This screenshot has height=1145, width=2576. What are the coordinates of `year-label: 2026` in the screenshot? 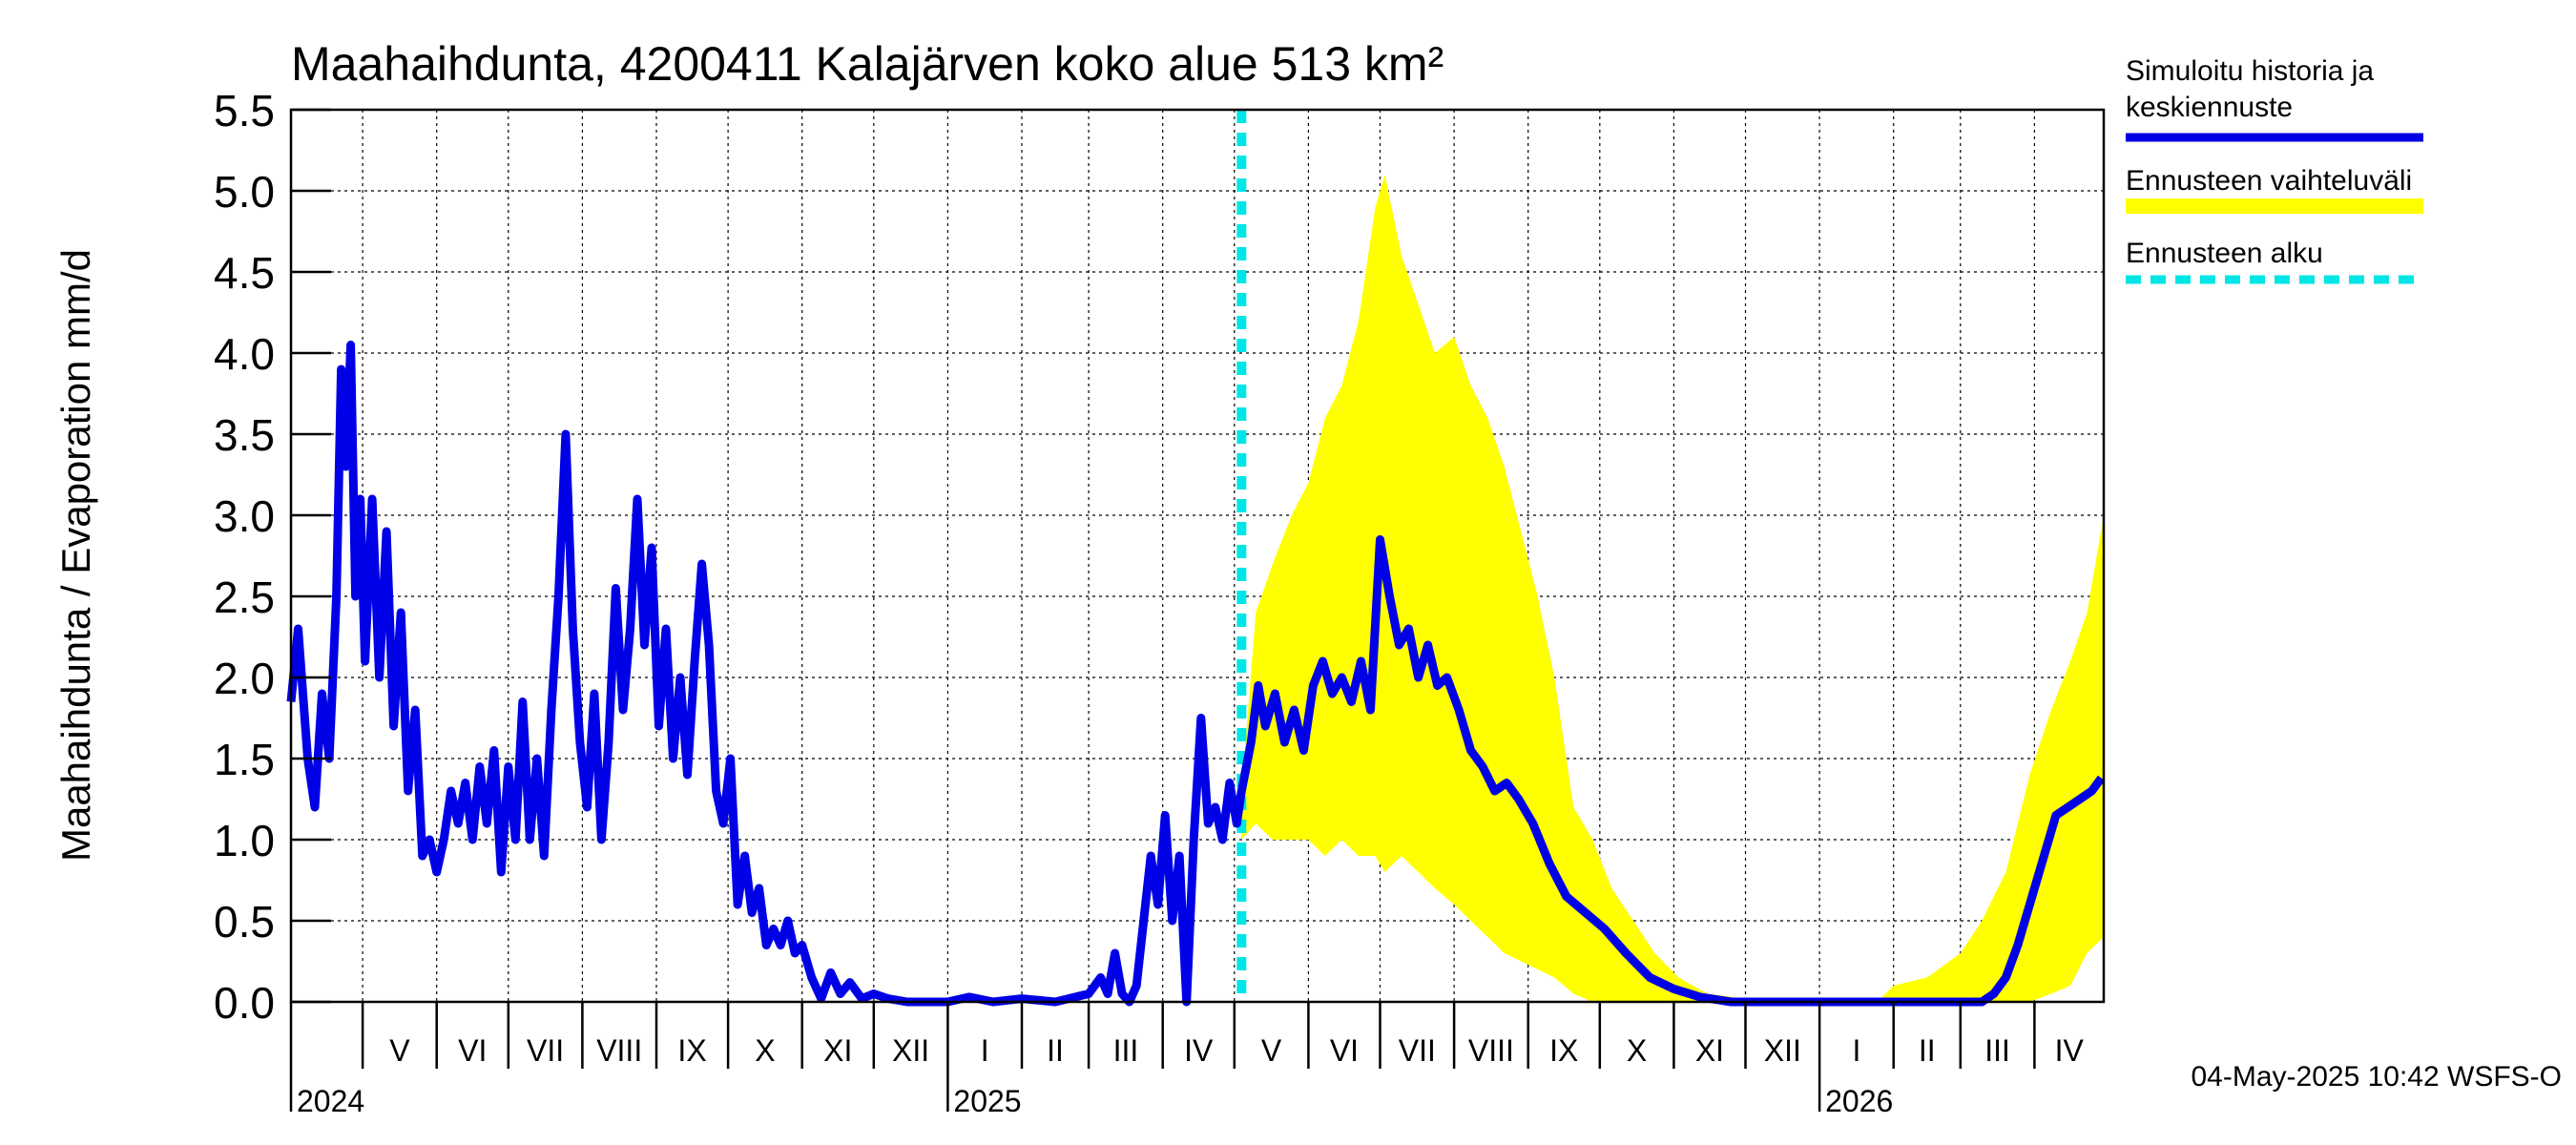 It's located at (1859, 1101).